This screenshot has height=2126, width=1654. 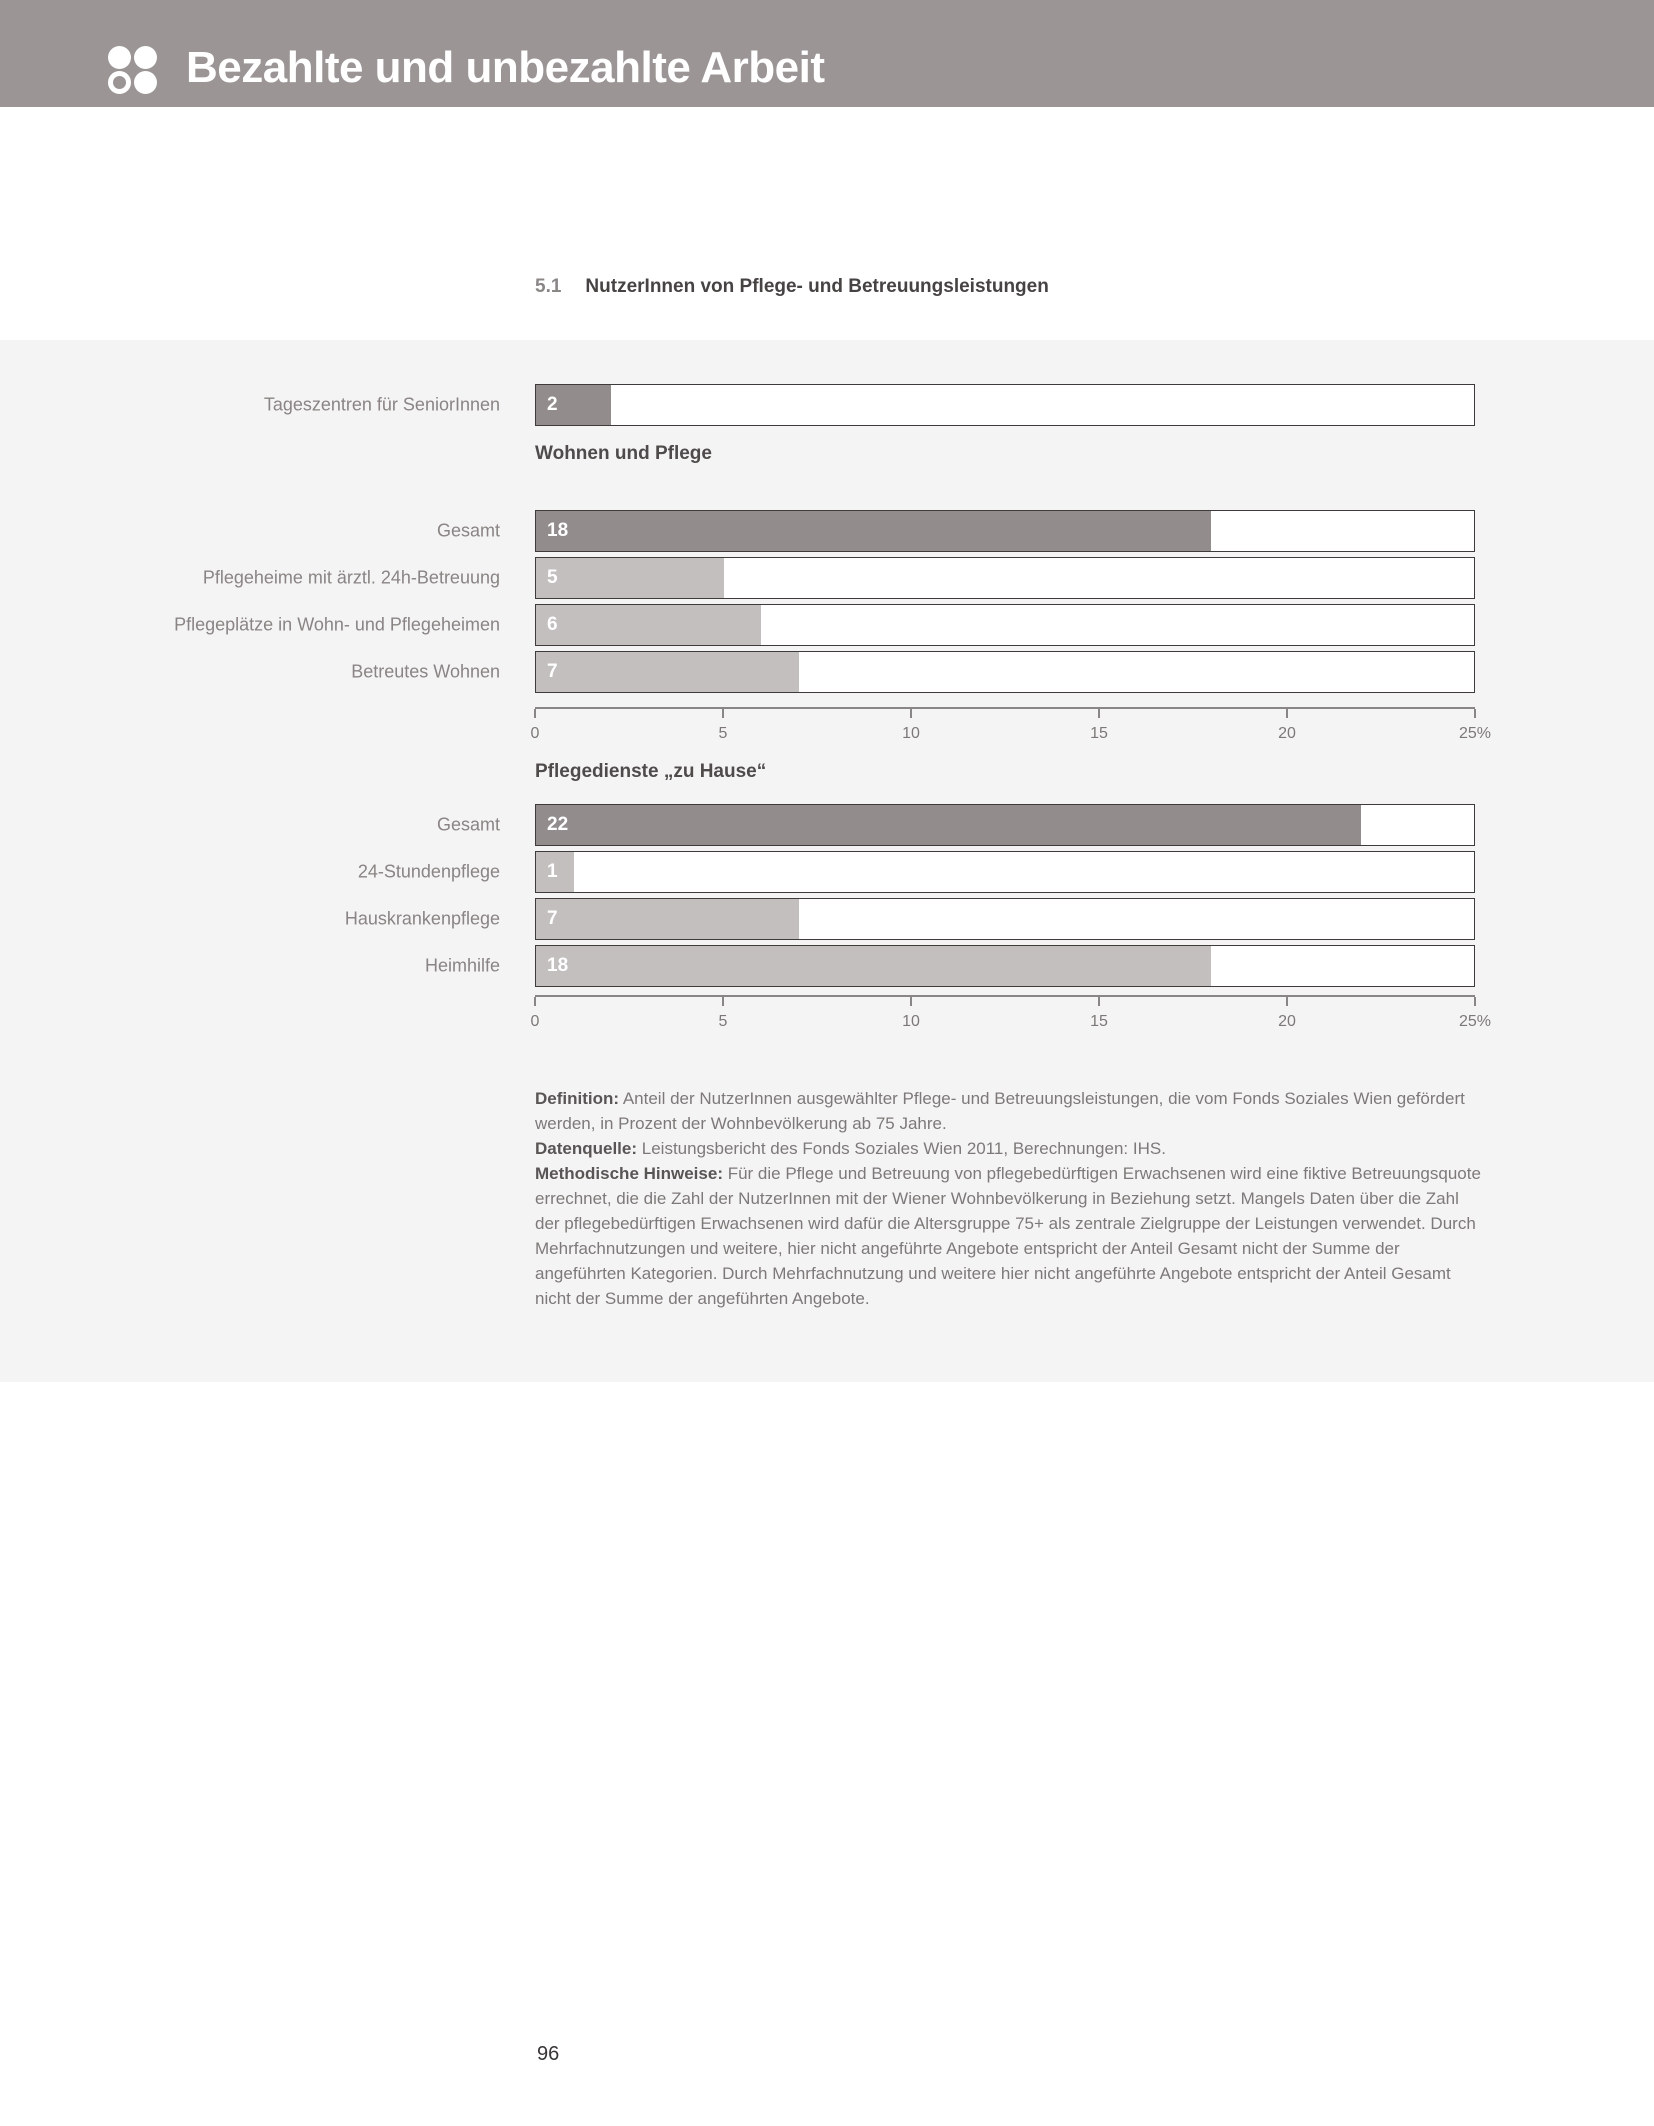 I want to click on chart-group-tageszentren: Tageszentren für SeniorInnen 2, so click(x=737, y=405).